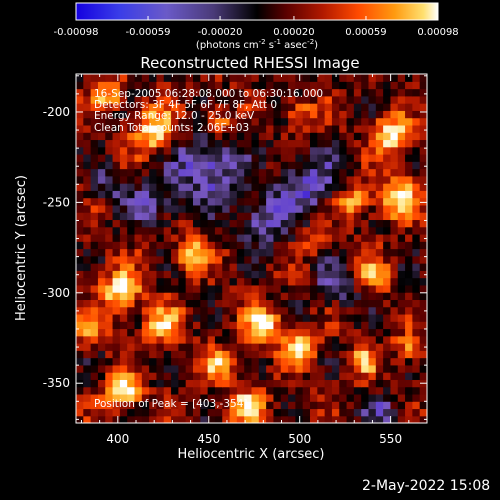 The image size is (500, 500). What do you see at coordinates (56, 293) in the screenshot?
I see `y-tick-label: -300` at bounding box center [56, 293].